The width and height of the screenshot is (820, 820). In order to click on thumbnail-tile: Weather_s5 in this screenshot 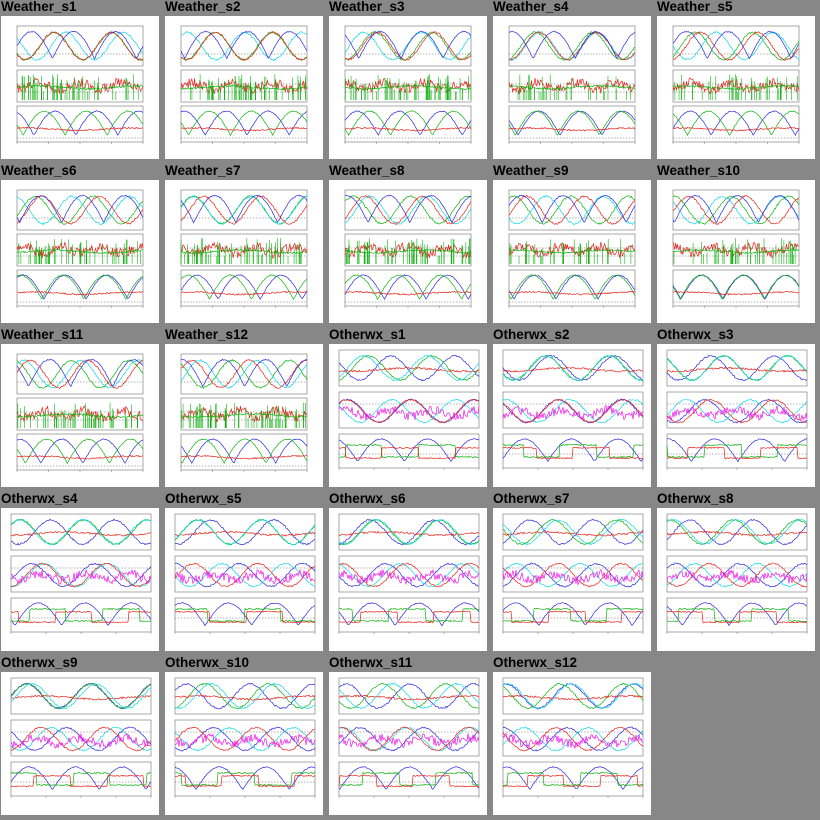, I will do `click(736, 80)`.